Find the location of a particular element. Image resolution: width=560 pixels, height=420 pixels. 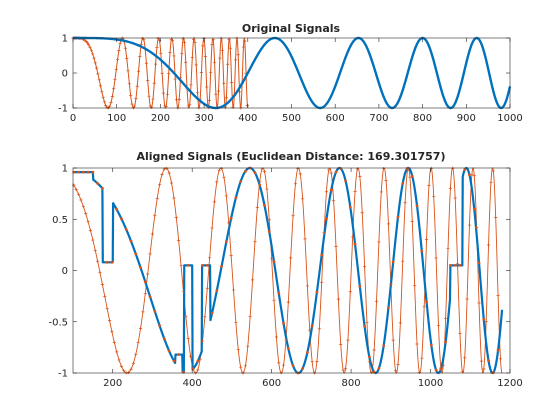

x-tick-label: 300 is located at coordinates (204, 118).